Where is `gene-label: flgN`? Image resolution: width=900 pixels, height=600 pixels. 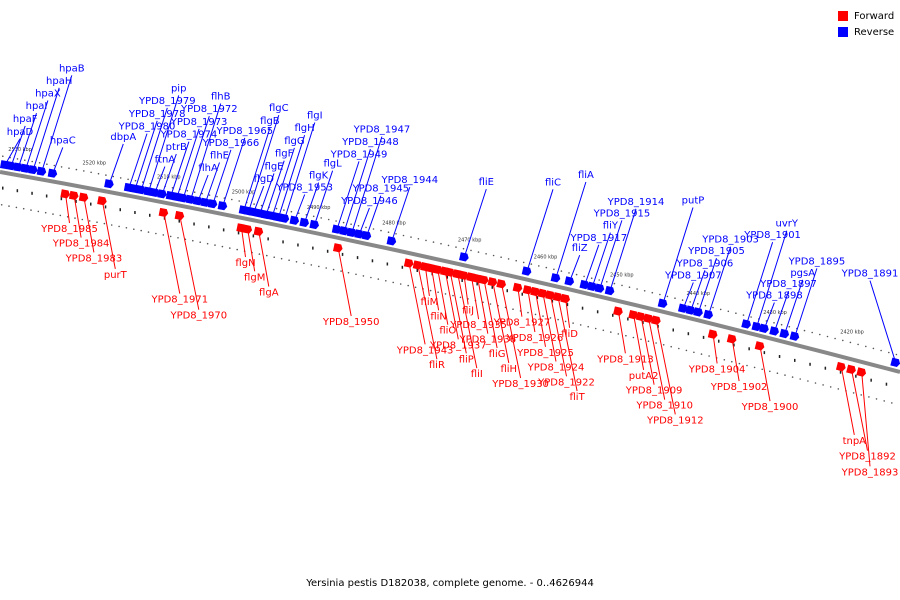 gene-label: flgN is located at coordinates (245, 263).